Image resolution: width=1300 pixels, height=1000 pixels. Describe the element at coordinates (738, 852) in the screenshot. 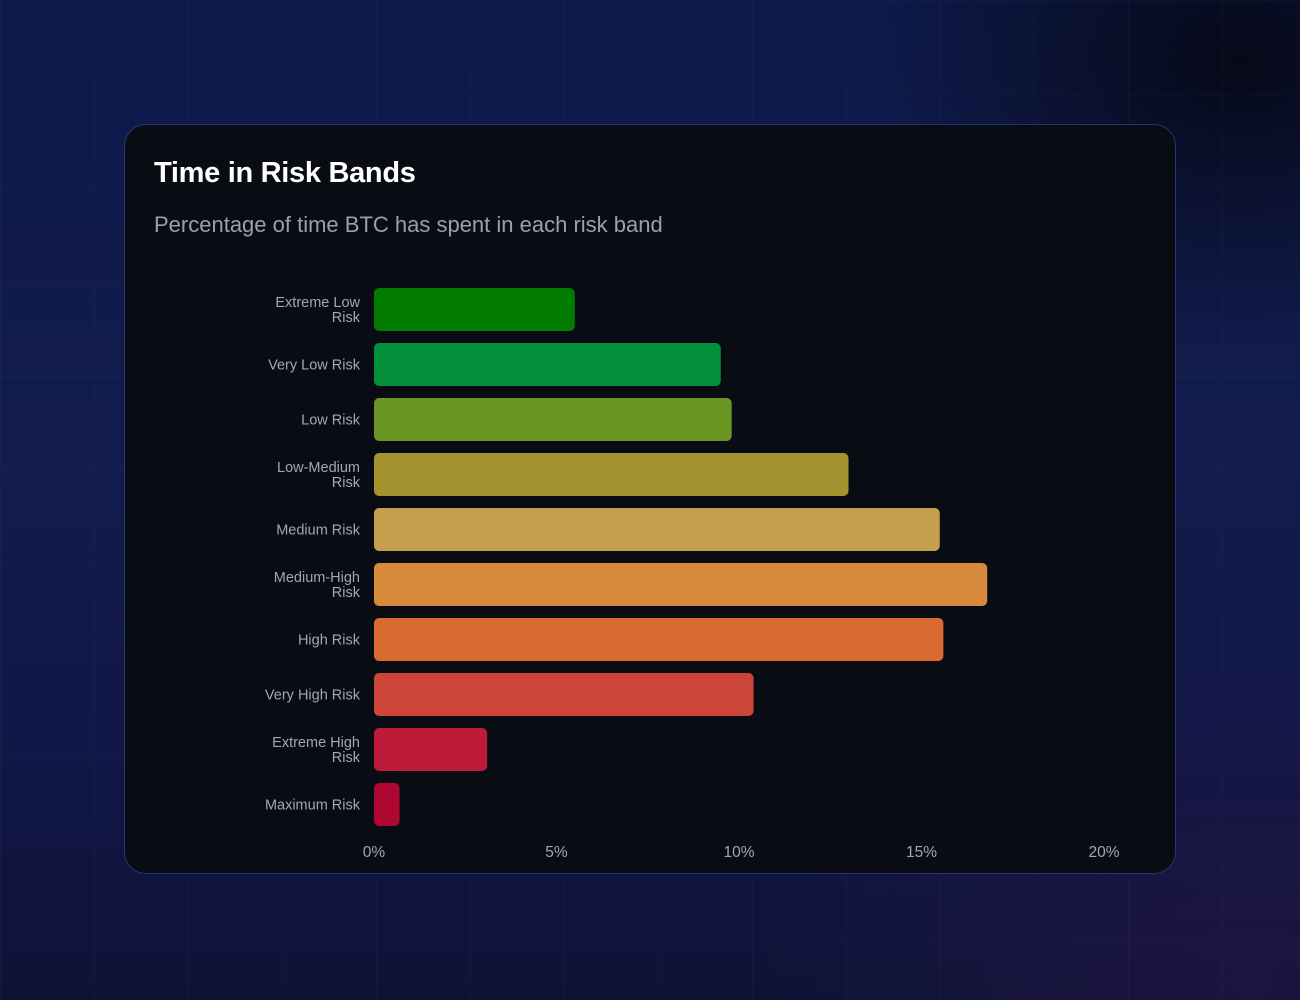

I see `x-tick-label: 10%` at that location.